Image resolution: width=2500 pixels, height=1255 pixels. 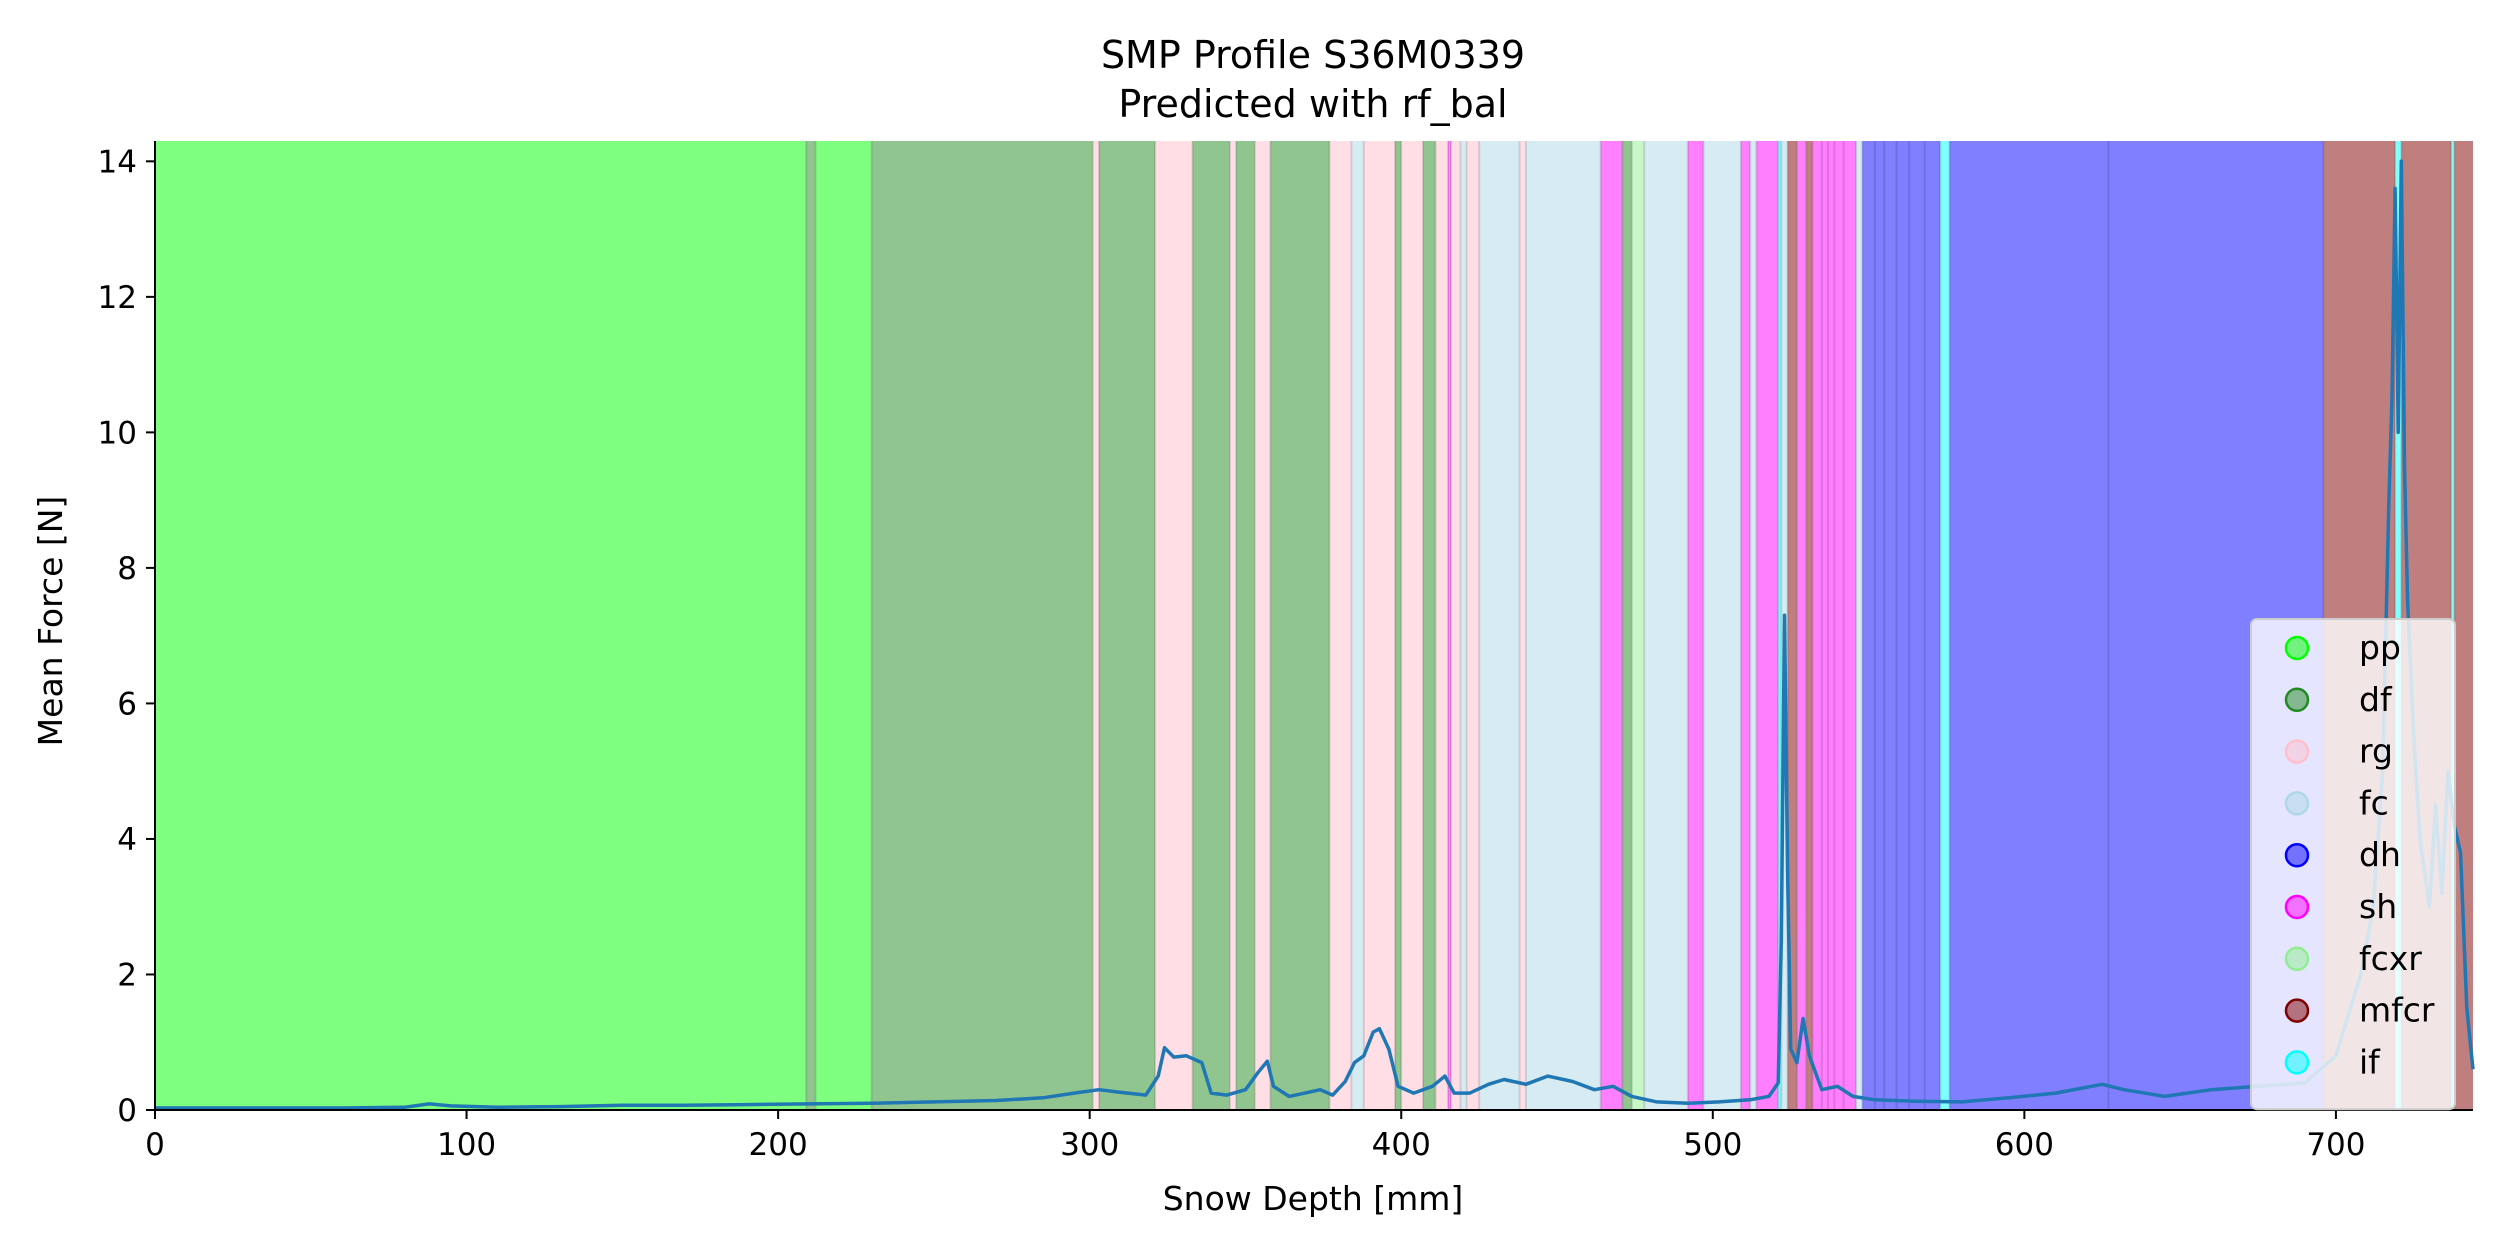 What do you see at coordinates (2397, 1010) in the screenshot?
I see `legend-label-mfcr: mfcr` at bounding box center [2397, 1010].